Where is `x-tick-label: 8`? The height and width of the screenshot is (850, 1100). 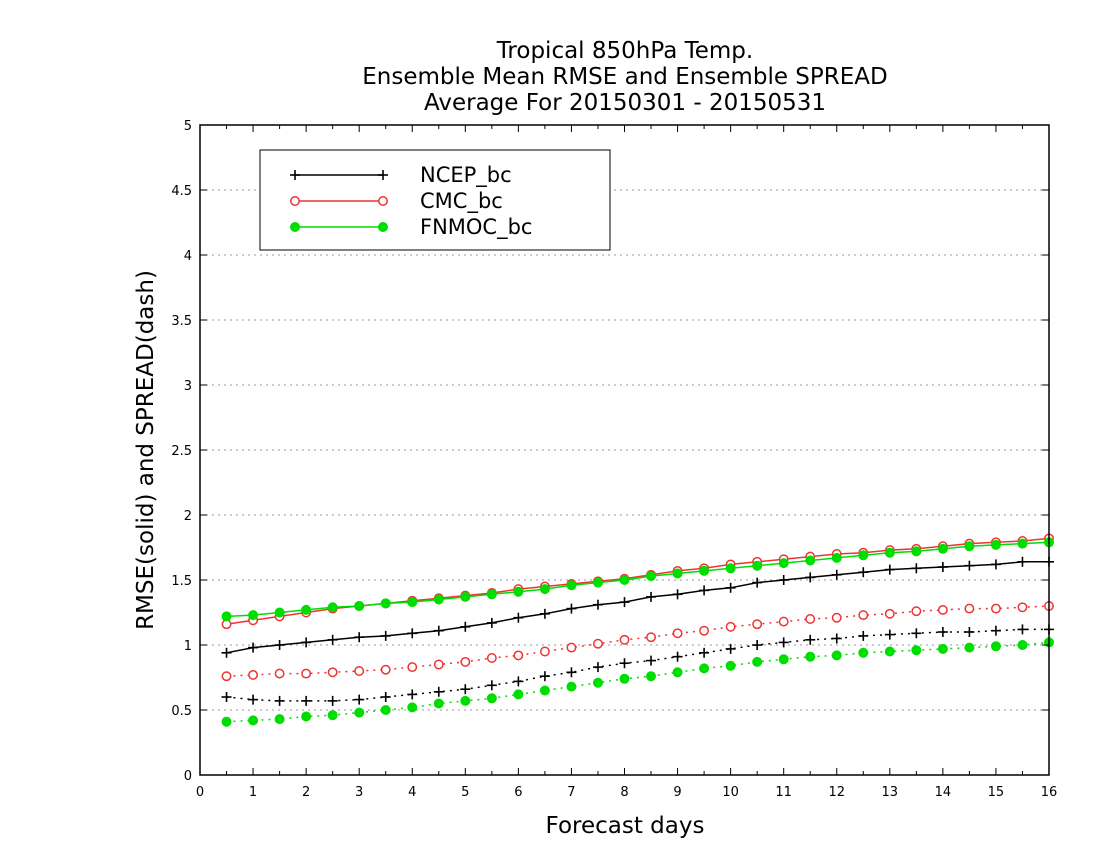 x-tick-label: 8 is located at coordinates (624, 792).